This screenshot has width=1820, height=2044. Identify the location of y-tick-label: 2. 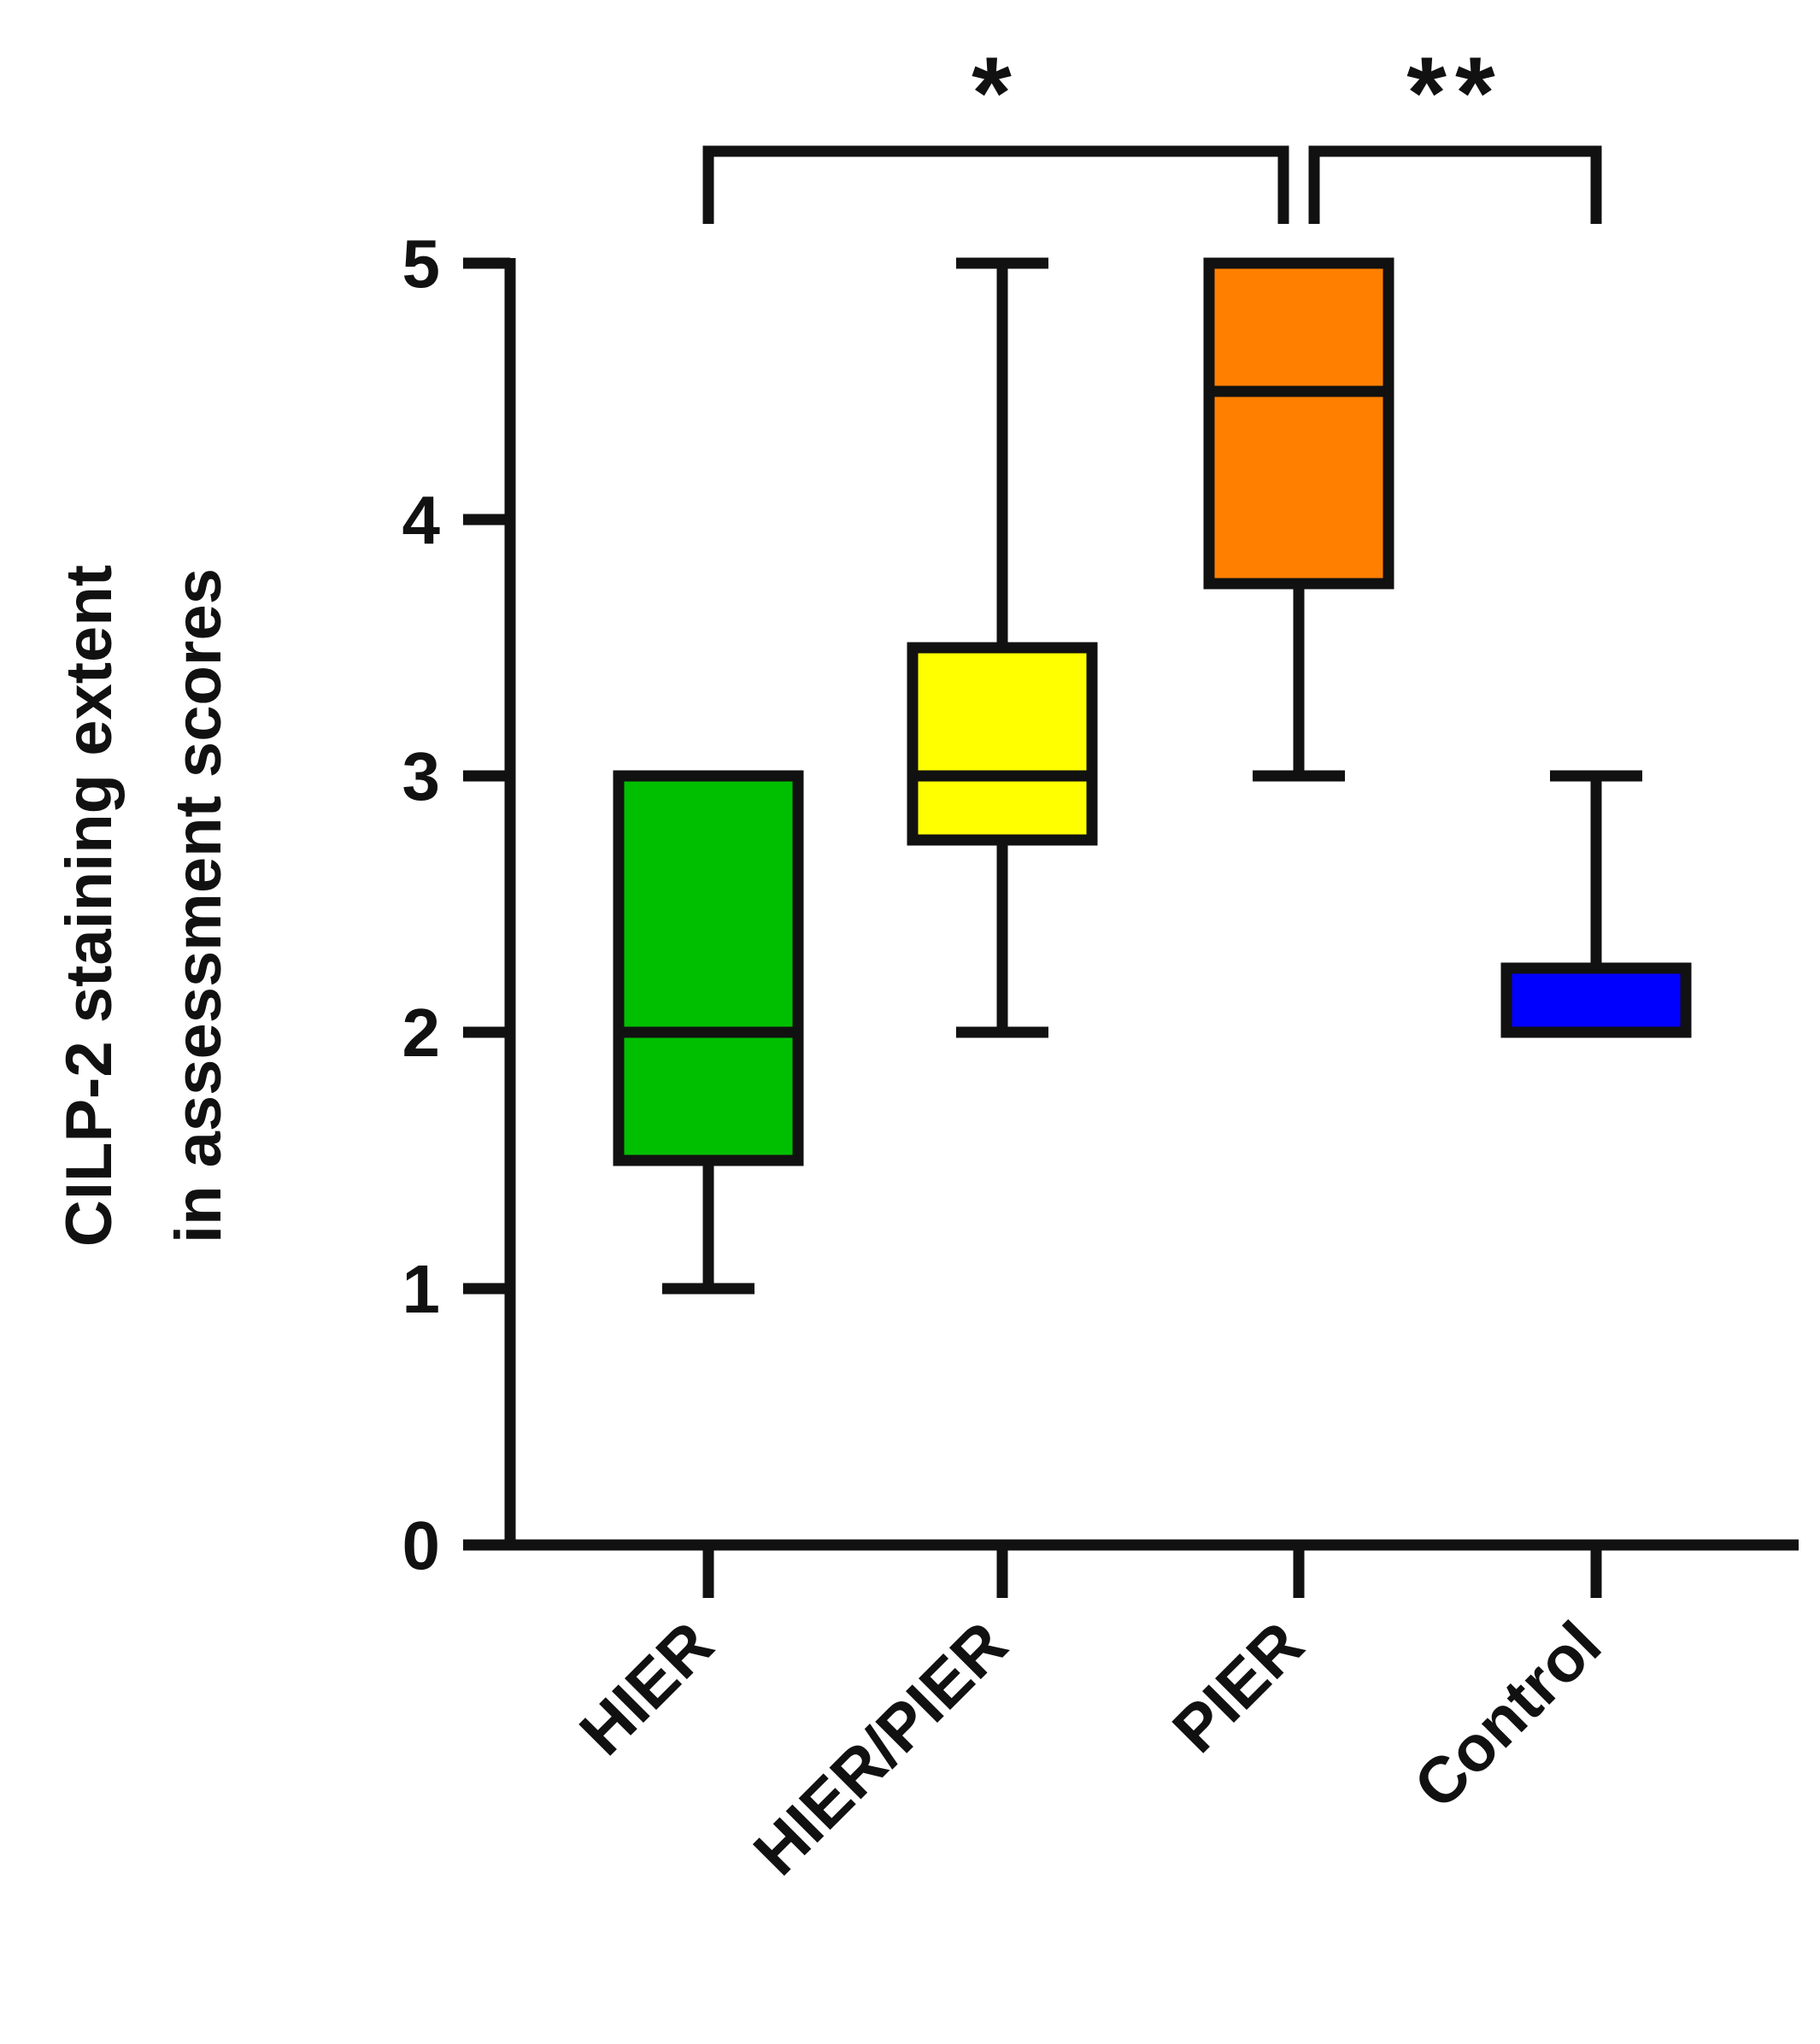
(422, 1033).